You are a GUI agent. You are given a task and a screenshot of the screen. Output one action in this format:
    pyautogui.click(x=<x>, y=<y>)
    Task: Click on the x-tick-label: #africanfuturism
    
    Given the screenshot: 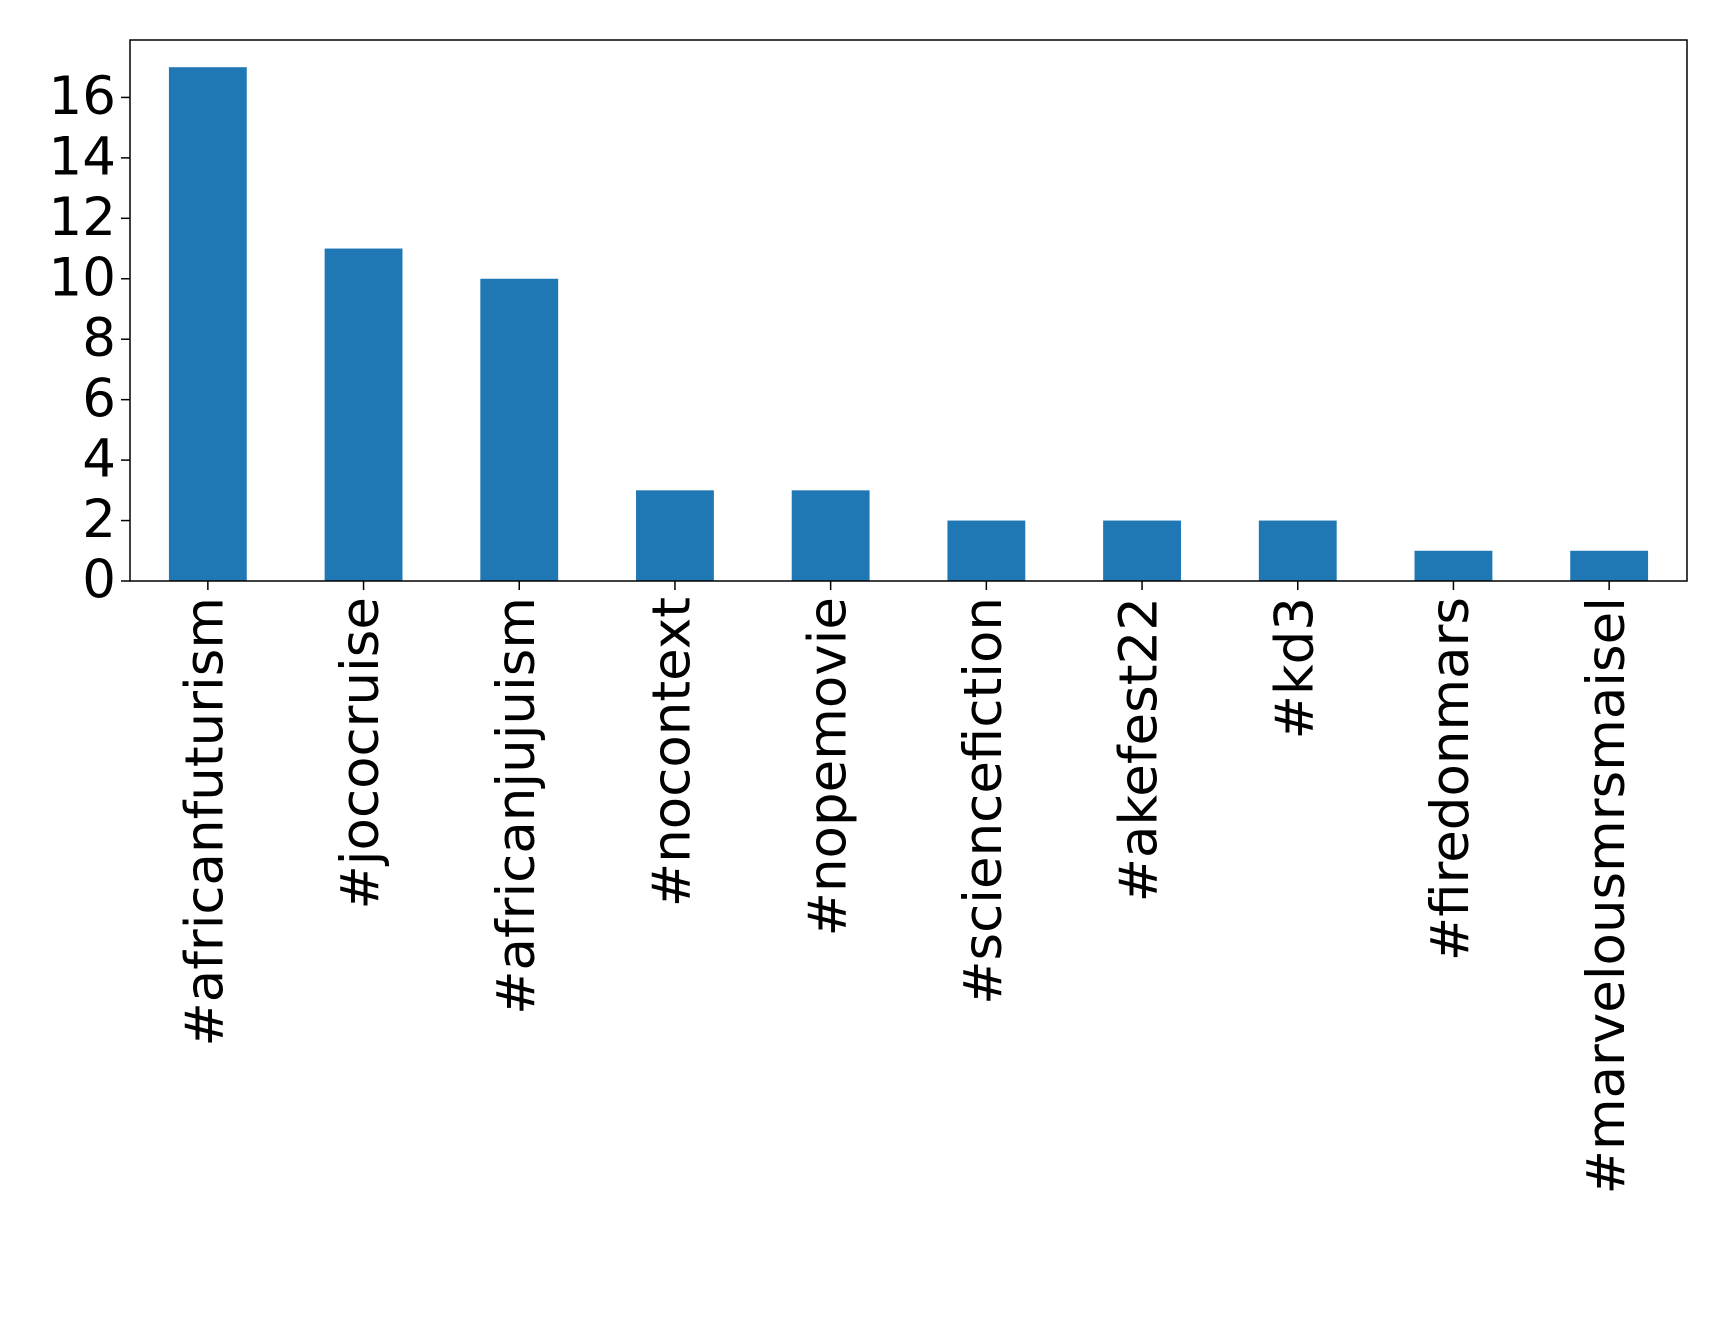 What is the action you would take?
    pyautogui.click(x=204, y=822)
    